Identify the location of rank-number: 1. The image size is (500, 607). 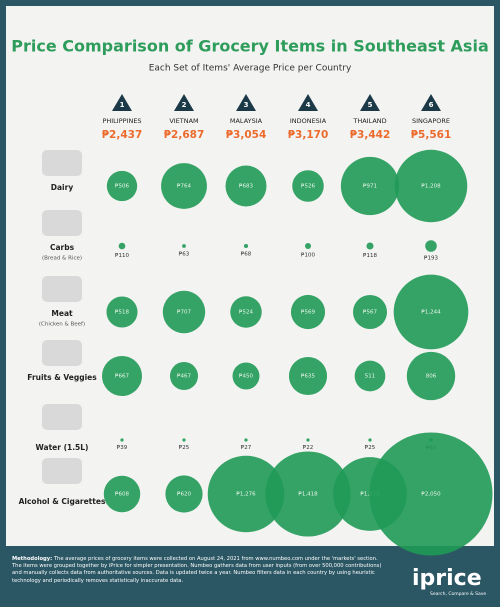
(122, 105).